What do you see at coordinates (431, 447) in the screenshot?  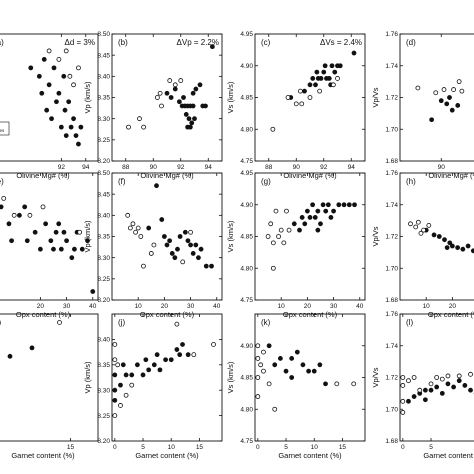 I see `x-tick-label: 5` at bounding box center [431, 447].